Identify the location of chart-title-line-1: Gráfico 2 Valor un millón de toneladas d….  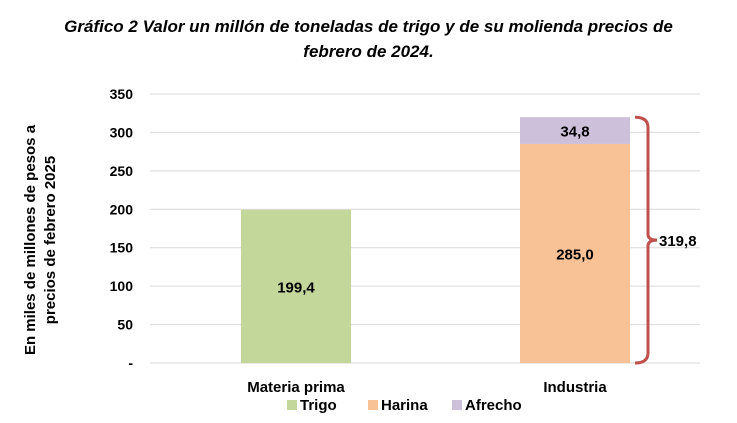
(368, 26).